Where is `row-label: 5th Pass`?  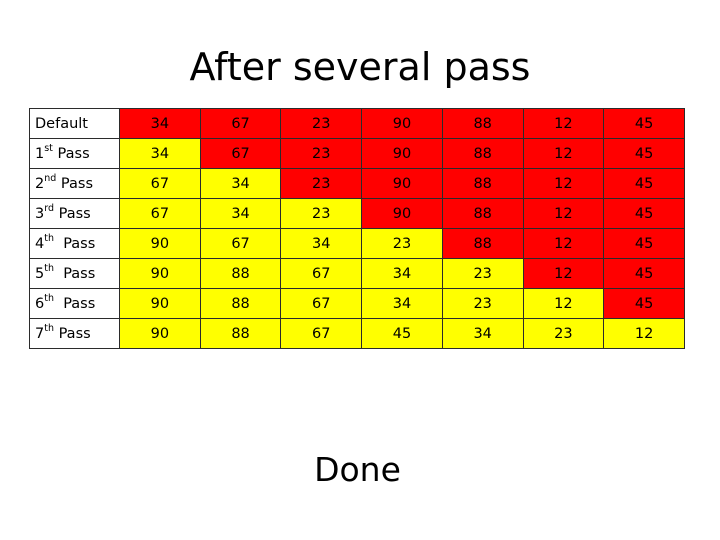 row-label: 5th Pass is located at coordinates (74, 273).